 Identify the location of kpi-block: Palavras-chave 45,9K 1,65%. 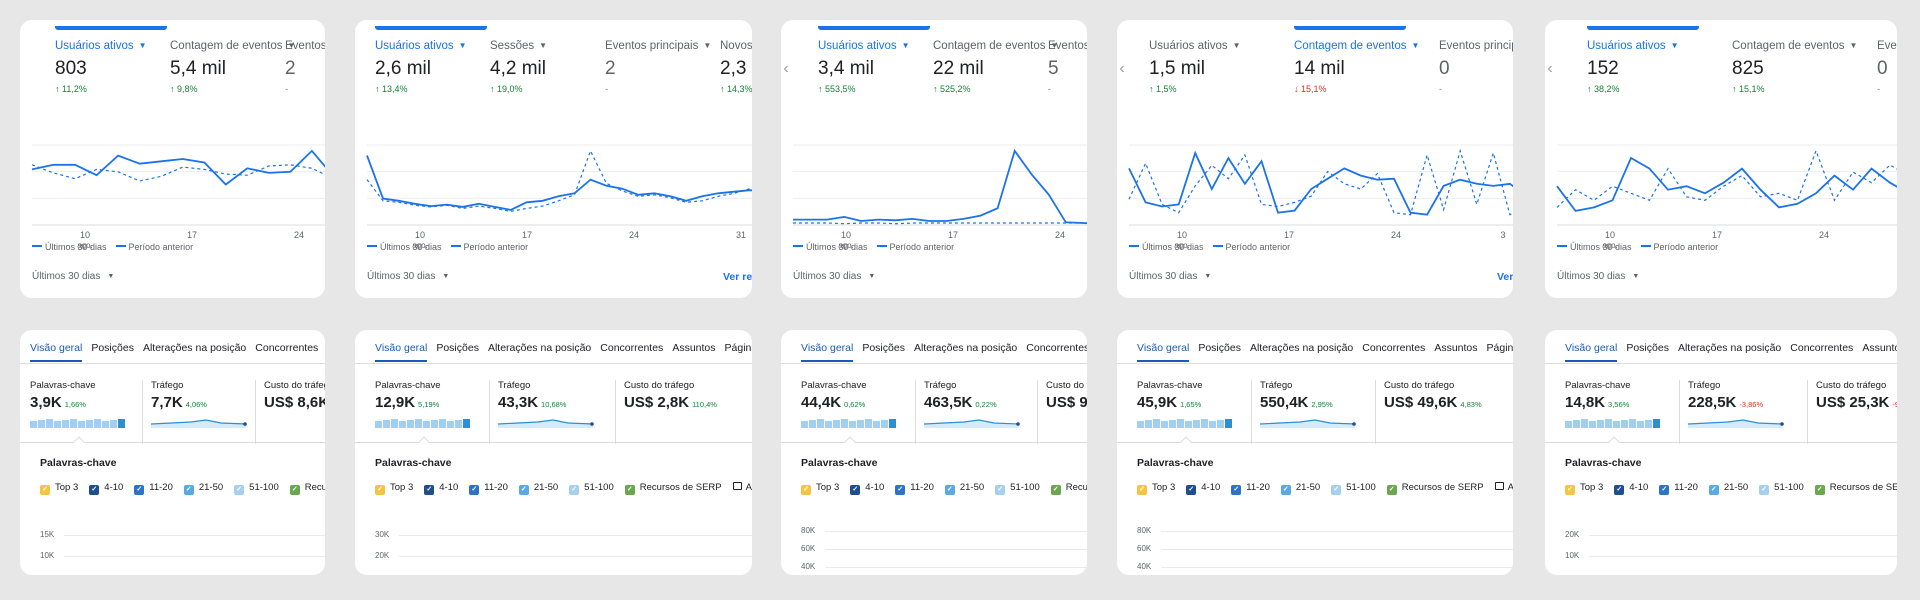
(1187, 412).